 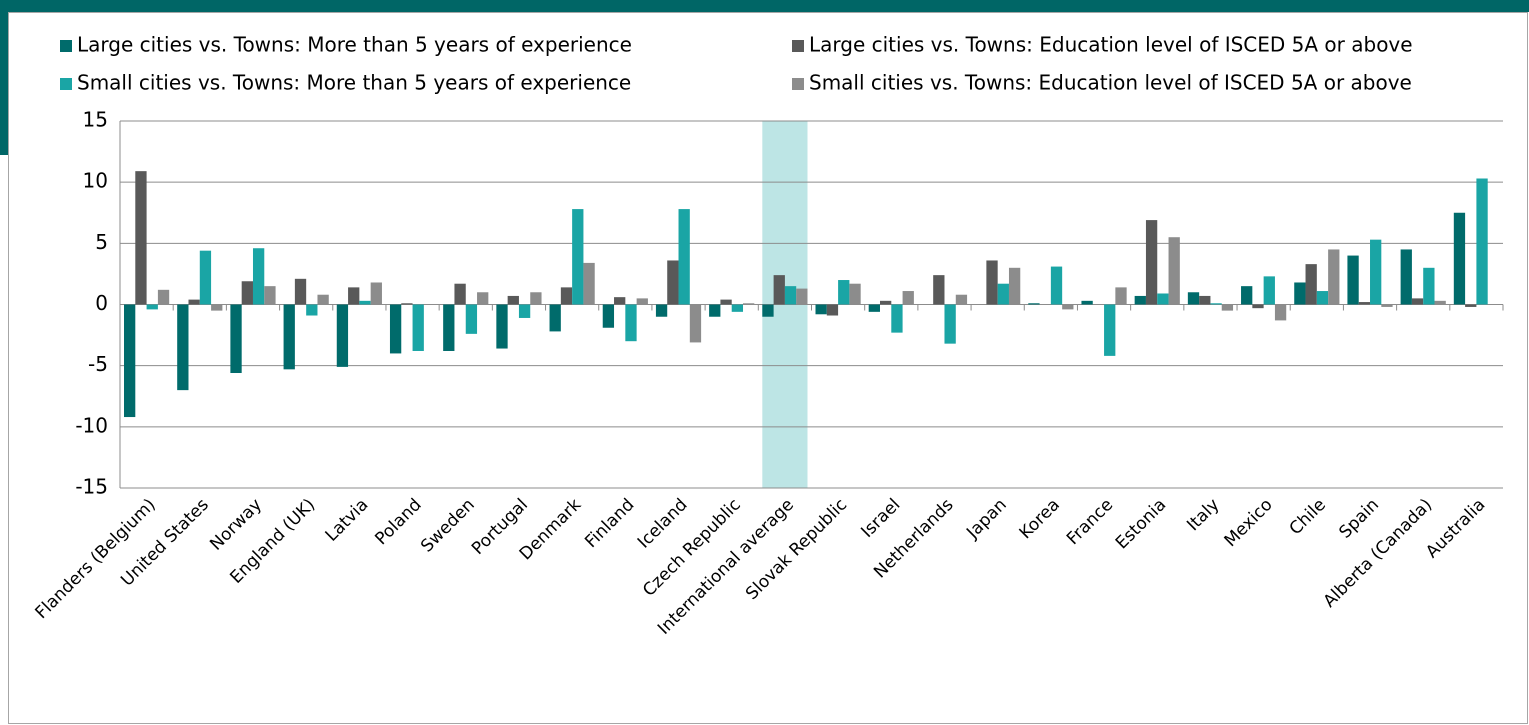 What do you see at coordinates (91, 487) in the screenshot?
I see `y-tick-label: -15` at bounding box center [91, 487].